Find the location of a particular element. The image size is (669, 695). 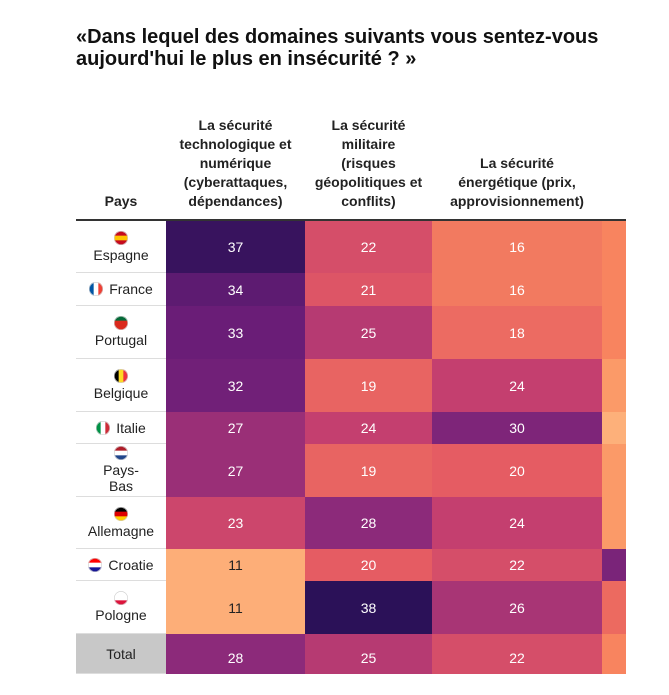

heat-cell: 37 is located at coordinates (235, 247).